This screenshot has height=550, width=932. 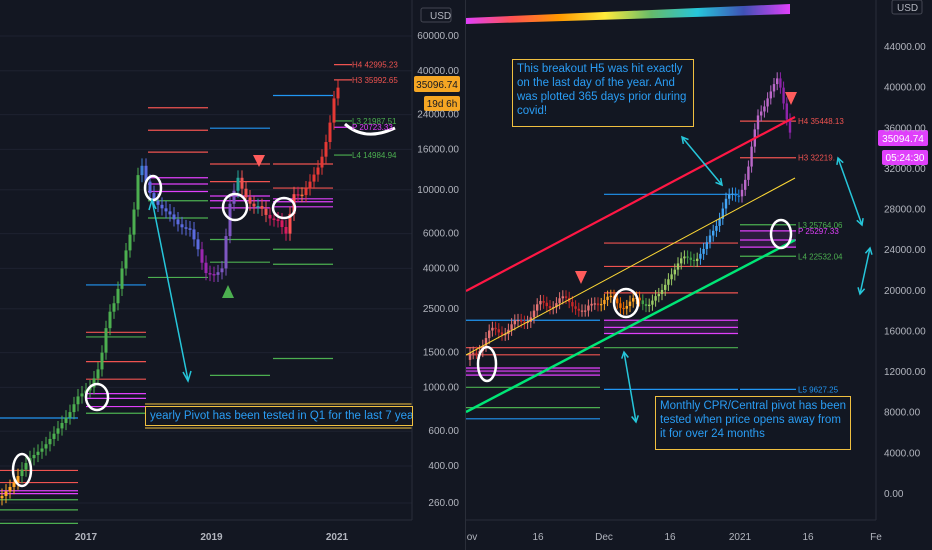 I want to click on right-y-tick-label: 20000.00, so click(x=905, y=291).